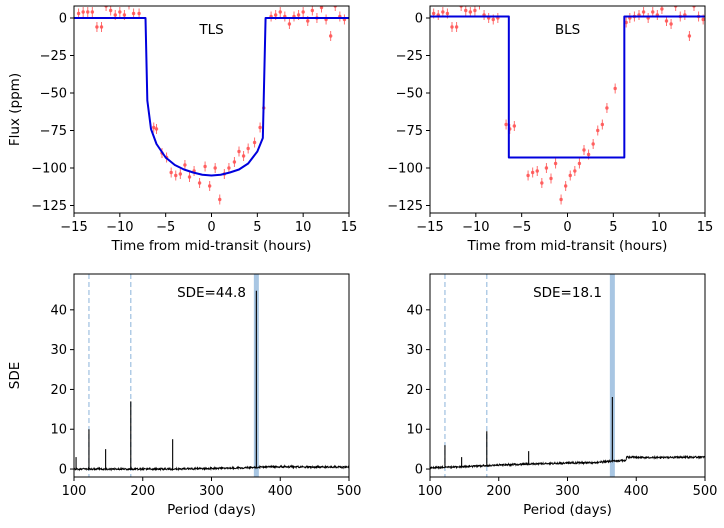 The height and width of the screenshot is (528, 724). What do you see at coordinates (58, 350) in the screenshot?
I see `y-tick-label: 30` at bounding box center [58, 350].